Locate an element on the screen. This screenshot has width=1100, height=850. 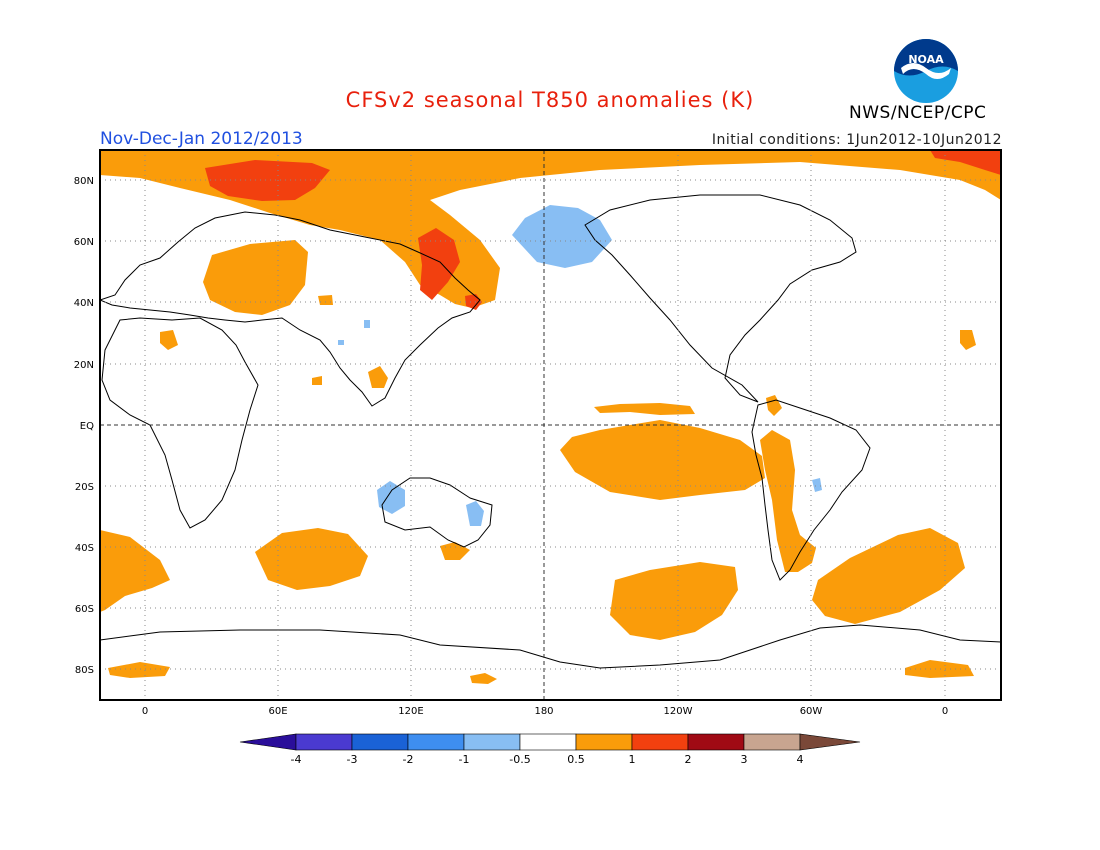
noaa-logo: NOAA is located at coordinates (926, 71).